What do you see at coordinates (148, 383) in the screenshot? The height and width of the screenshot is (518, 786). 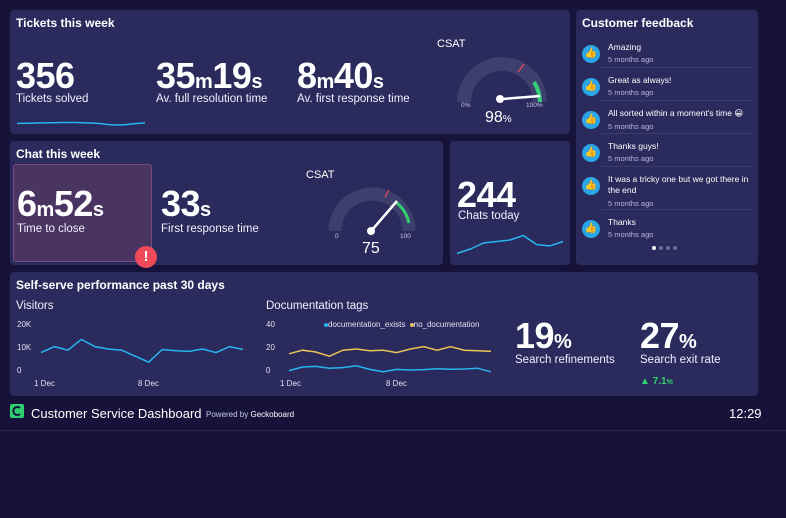 I see `visitors-x-tick: 8 Dec` at bounding box center [148, 383].